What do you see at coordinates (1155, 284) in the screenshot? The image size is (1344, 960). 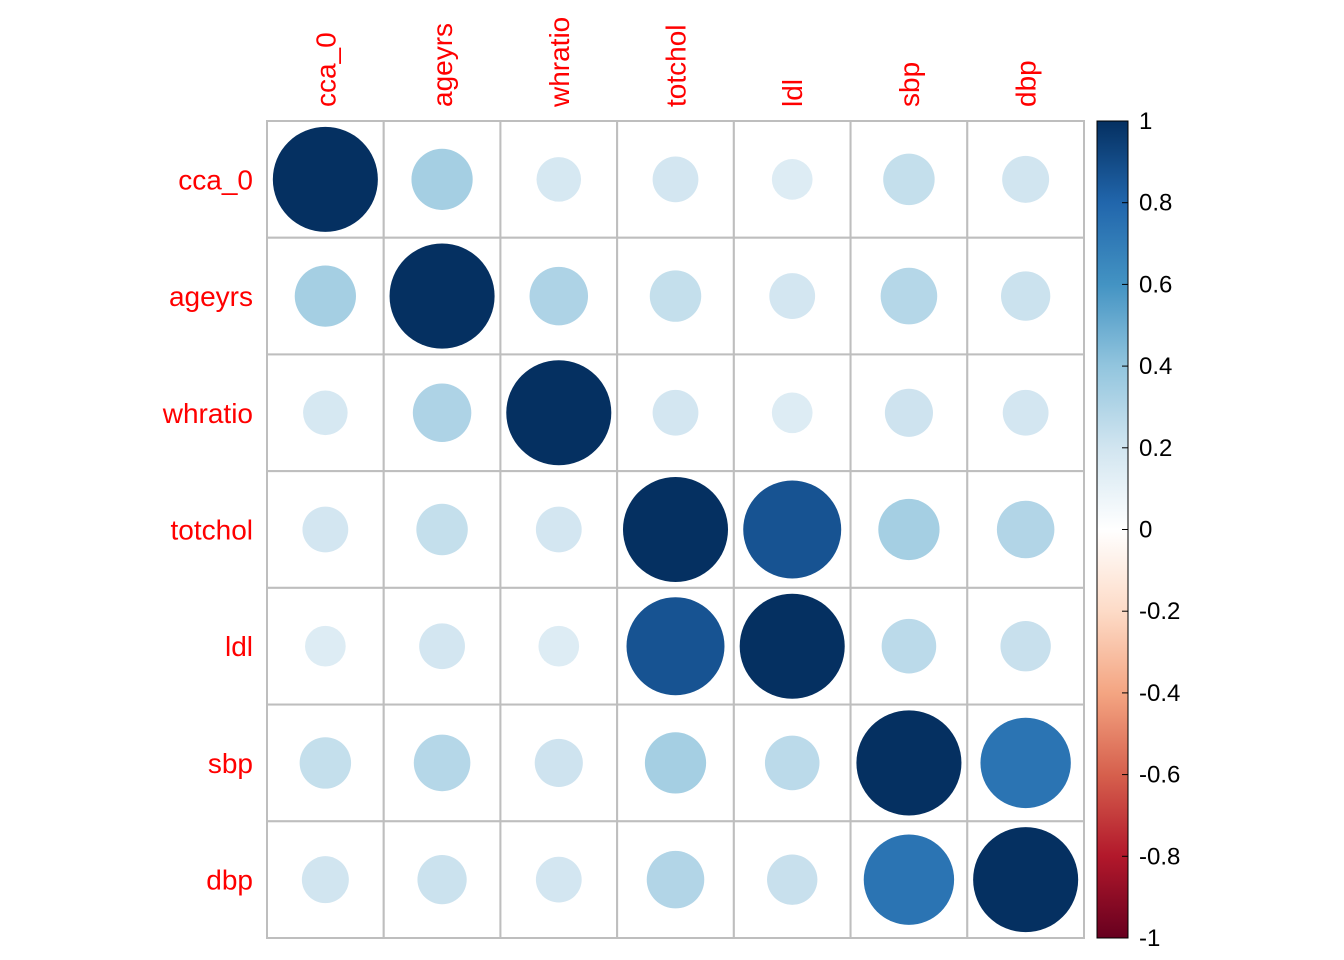 I see `legend-tick-label: 0.6` at bounding box center [1155, 284].